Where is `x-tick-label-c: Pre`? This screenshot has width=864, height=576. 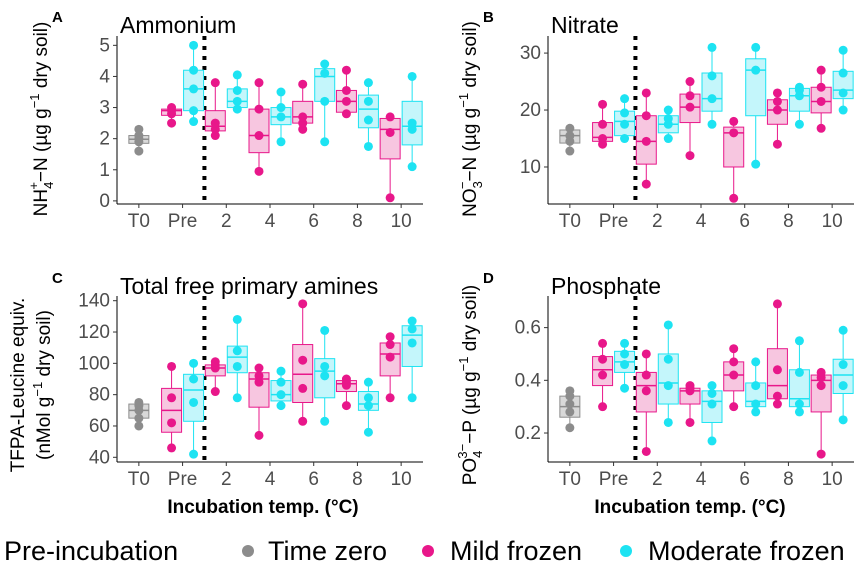 x-tick-label-c: Pre is located at coordinates (183, 479).